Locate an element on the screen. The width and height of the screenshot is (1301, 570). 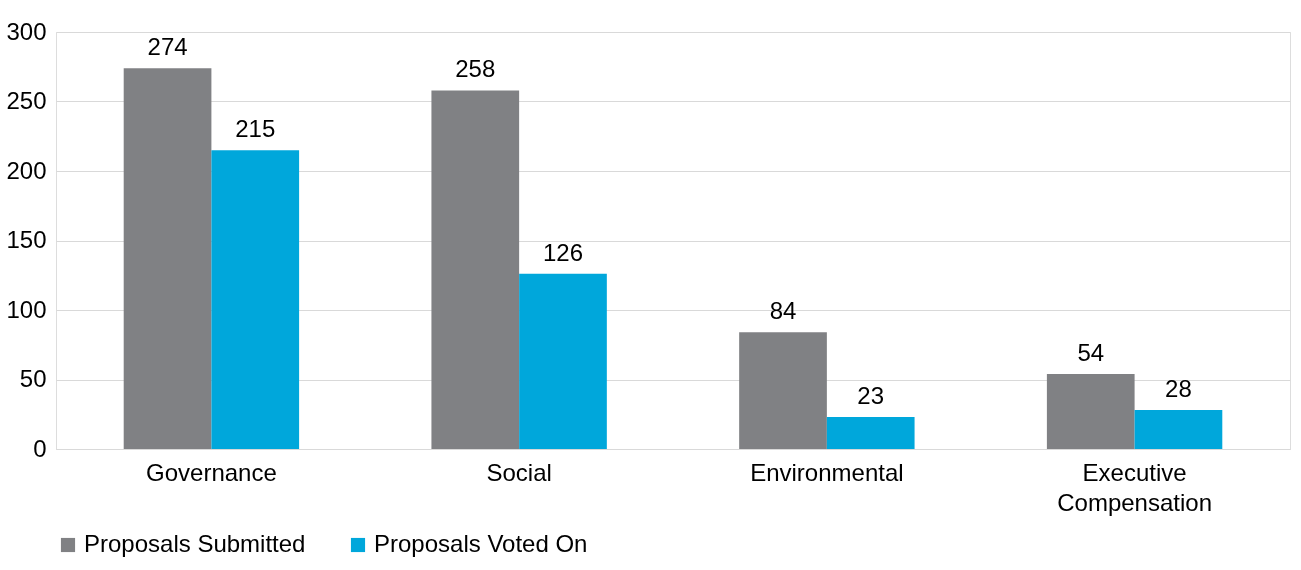
x-tick-label: Environmental is located at coordinates (827, 472).